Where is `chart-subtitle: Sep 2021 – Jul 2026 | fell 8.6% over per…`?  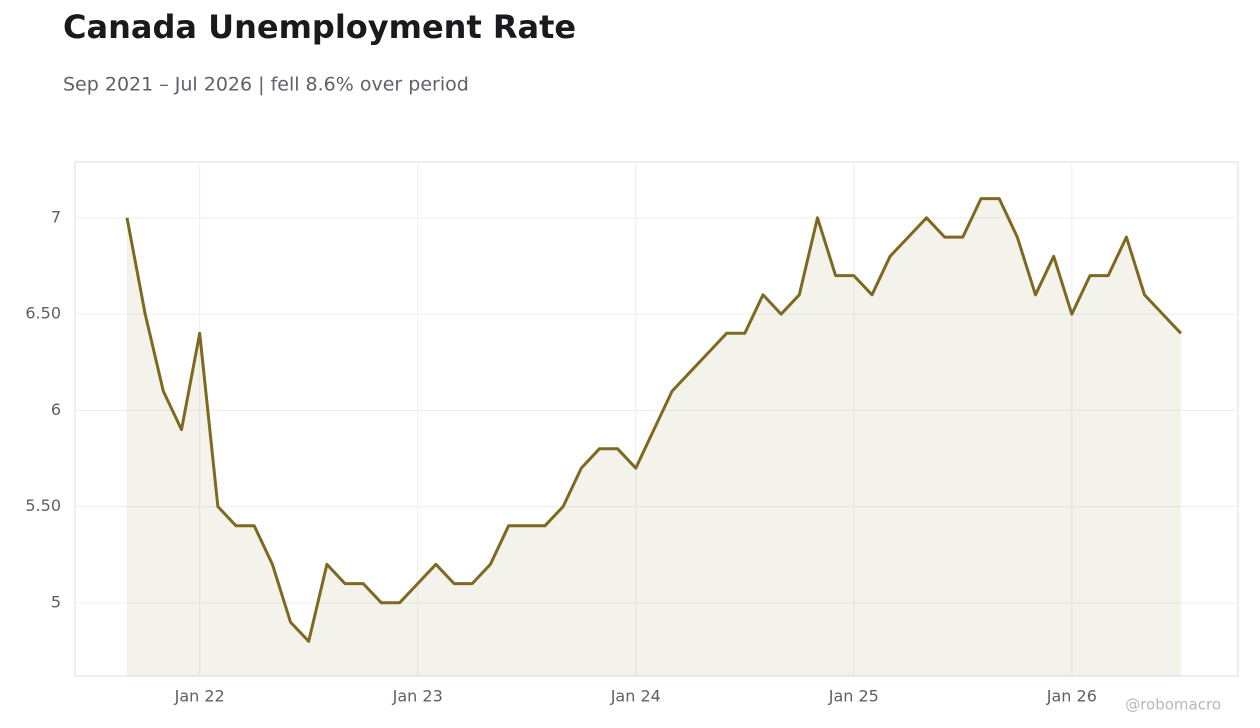
chart-subtitle: Sep 2021 – Jul 2026 | fell 8.6% over per… is located at coordinates (266, 85).